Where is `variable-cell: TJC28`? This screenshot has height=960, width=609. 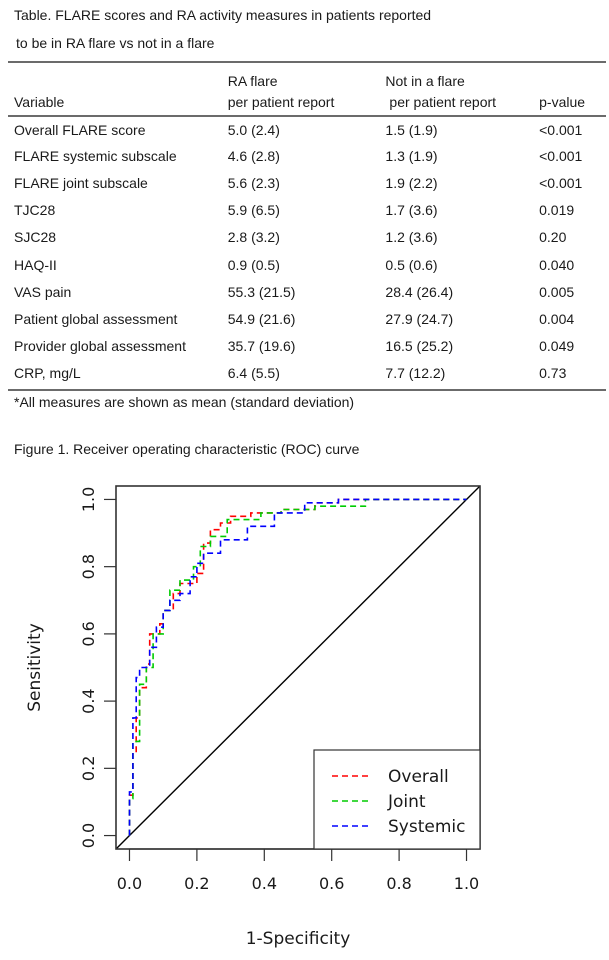
variable-cell: TJC28 is located at coordinates (35, 210).